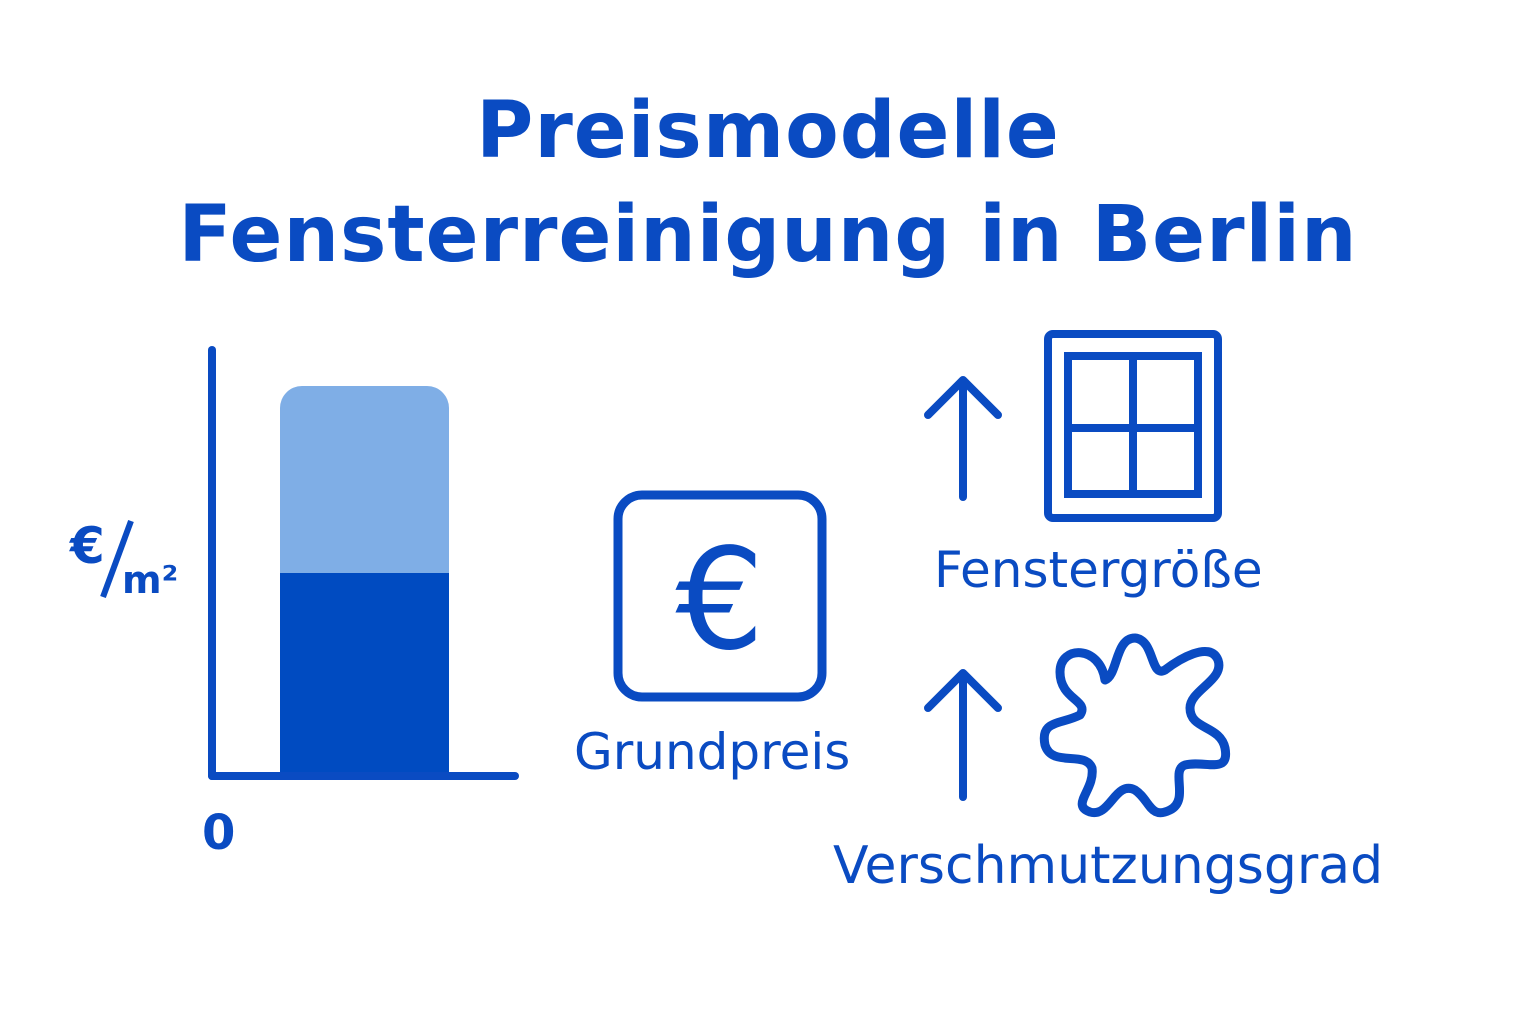  What do you see at coordinates (364, 497) in the screenshot?
I see `bar-top-segment-lower` at bounding box center [364, 497].